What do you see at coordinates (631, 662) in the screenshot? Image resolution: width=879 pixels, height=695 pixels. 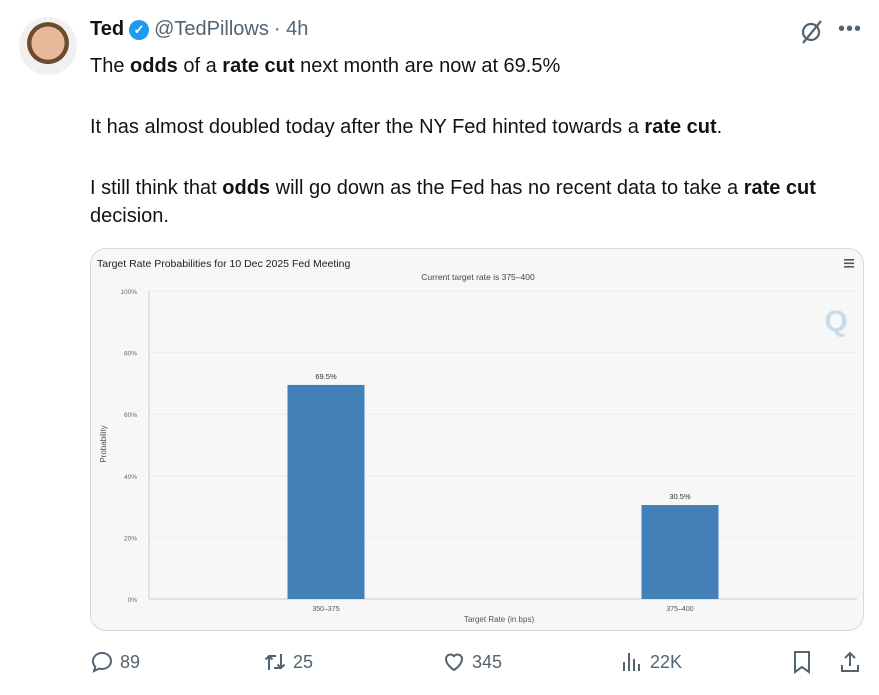 I see `views-icon` at bounding box center [631, 662].